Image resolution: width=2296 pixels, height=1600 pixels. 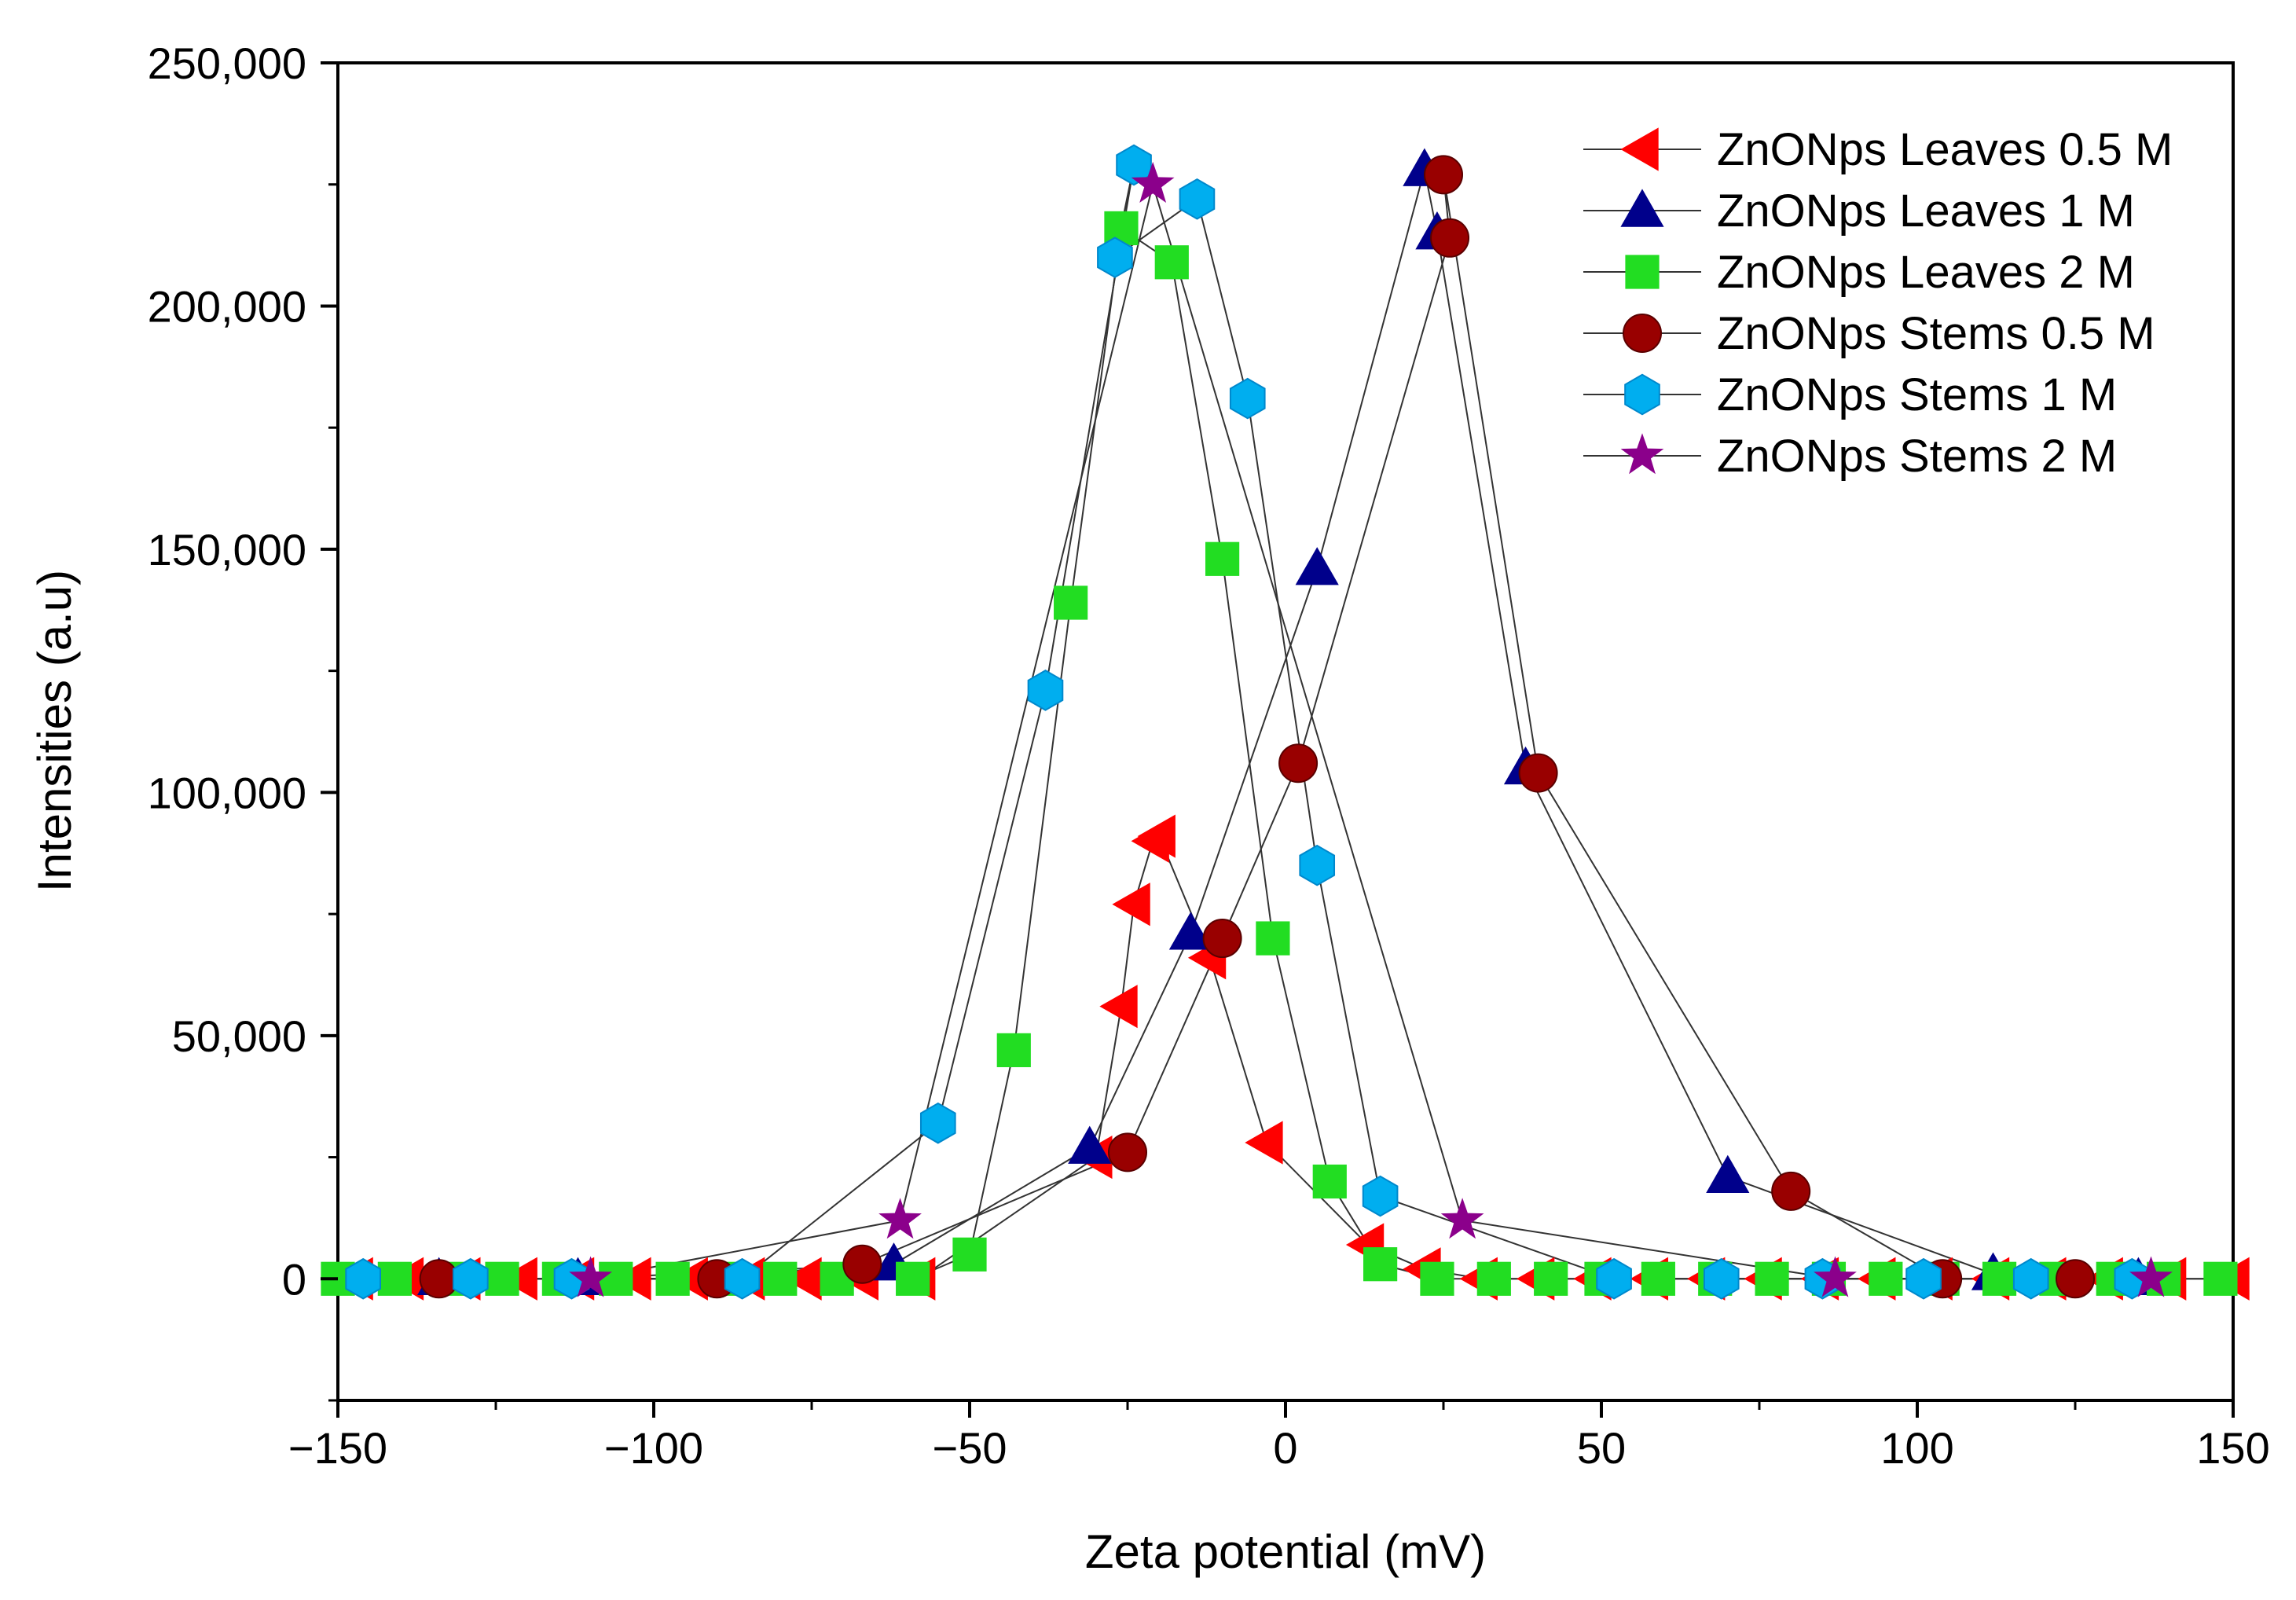 I want to click on legend-item: ZnONps Stems 0.5 M, so click(x=1869, y=333).